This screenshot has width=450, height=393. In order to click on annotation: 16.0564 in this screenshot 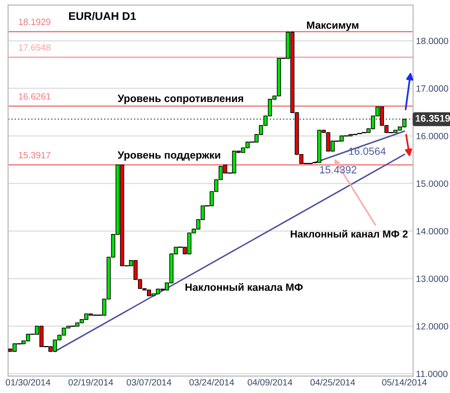, I will do `click(367, 151)`.